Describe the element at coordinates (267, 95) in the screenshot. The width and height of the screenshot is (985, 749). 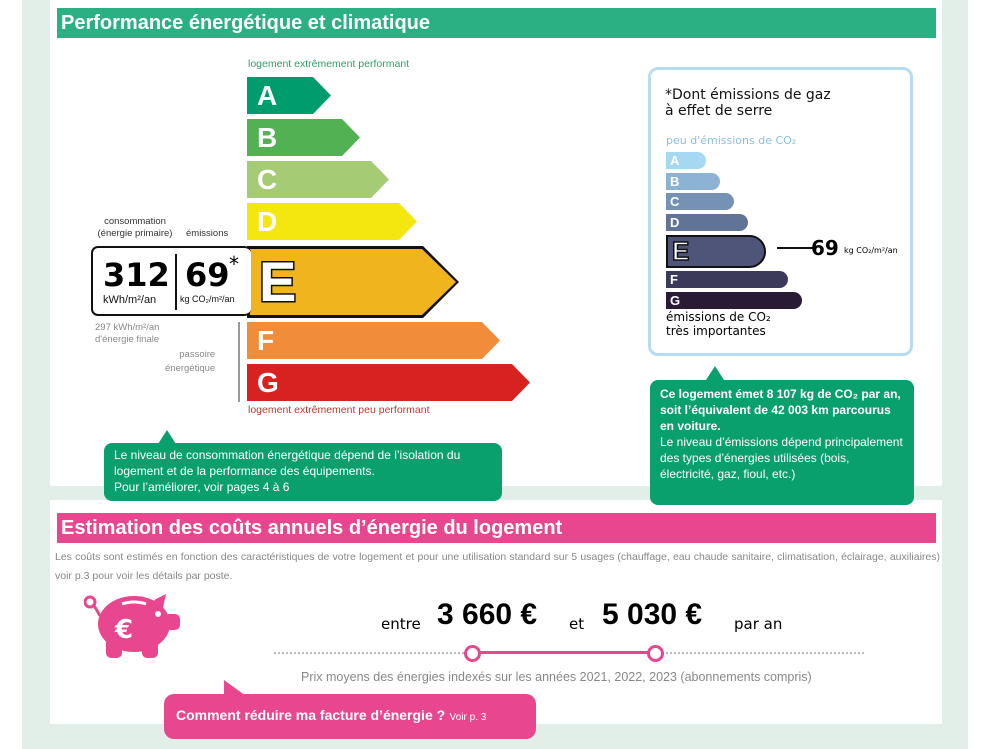
I see `class-letter: A` at that location.